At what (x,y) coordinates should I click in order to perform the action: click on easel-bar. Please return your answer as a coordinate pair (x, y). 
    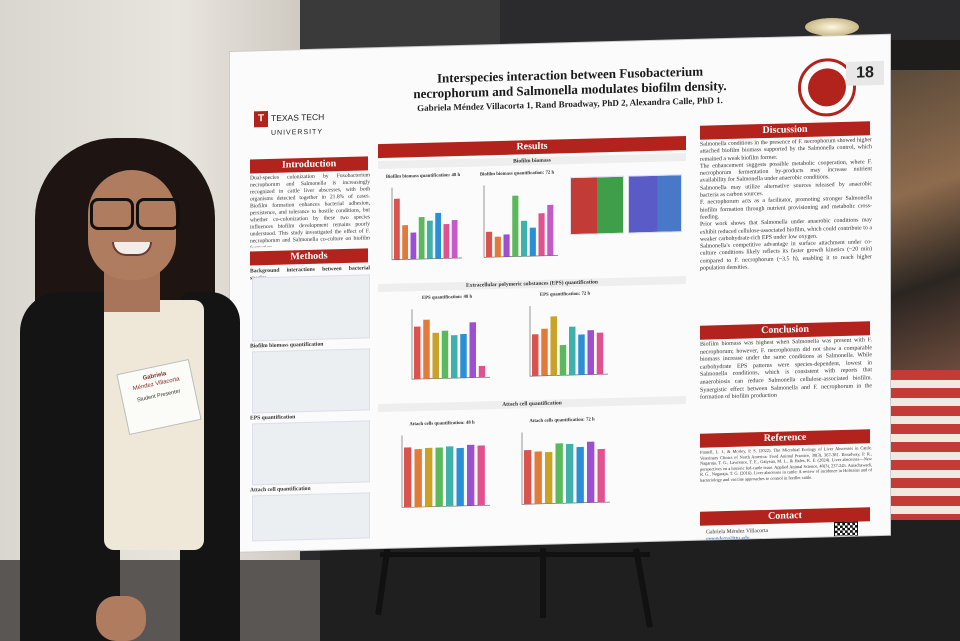
    Looking at the image, I should click on (515, 554).